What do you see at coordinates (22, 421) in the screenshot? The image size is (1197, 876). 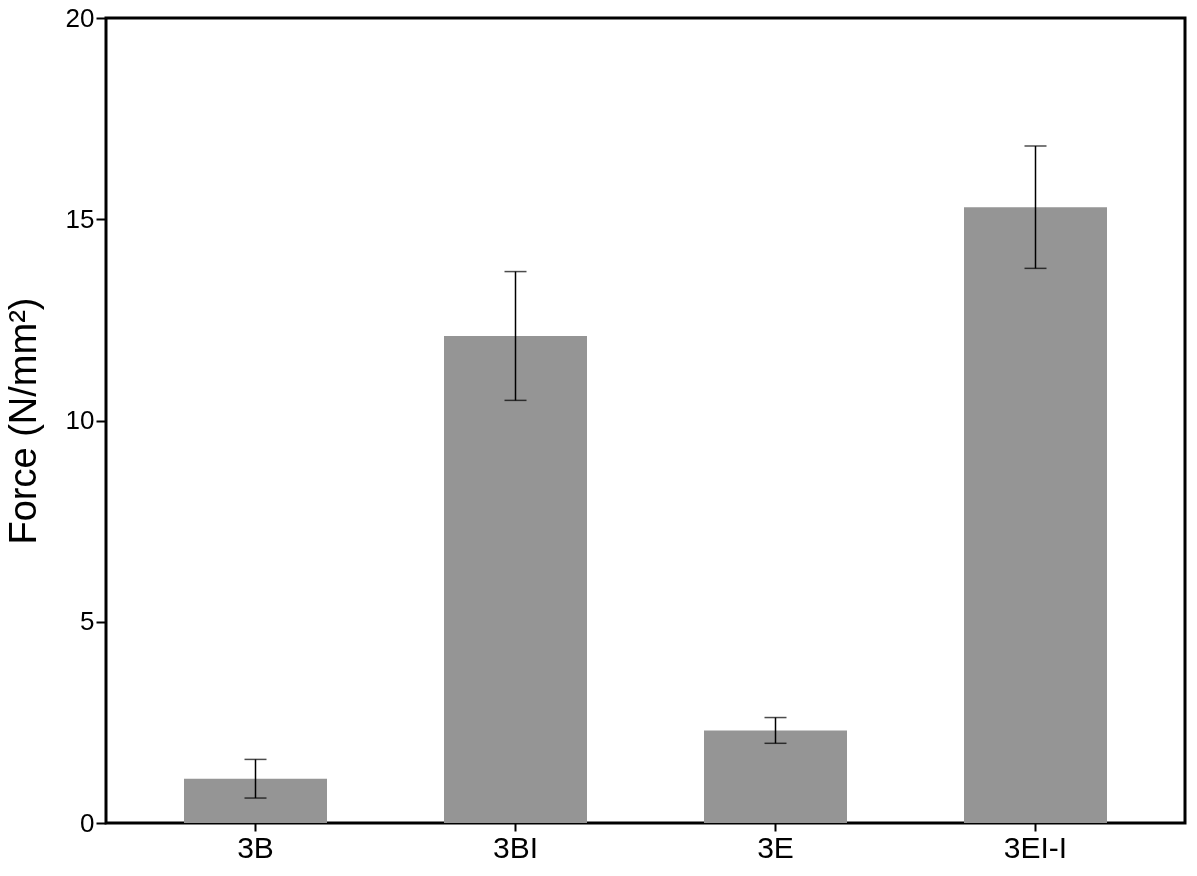 I see `y-axis-title: Force (N/mm²)` at bounding box center [22, 421].